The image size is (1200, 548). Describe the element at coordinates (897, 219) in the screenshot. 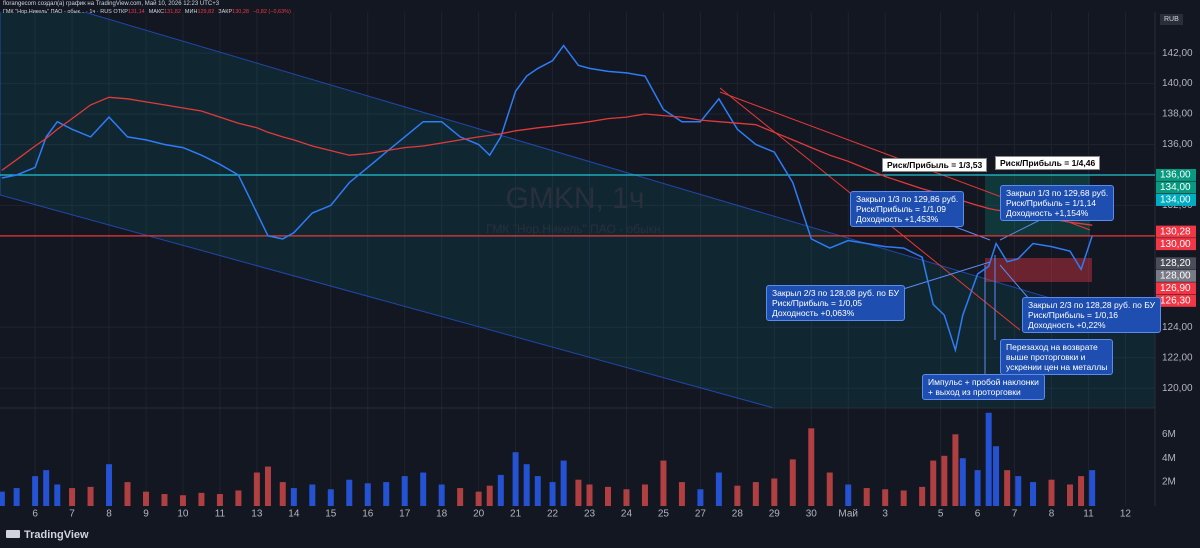

I see `annotation-line: Доходность +1,453%` at that location.